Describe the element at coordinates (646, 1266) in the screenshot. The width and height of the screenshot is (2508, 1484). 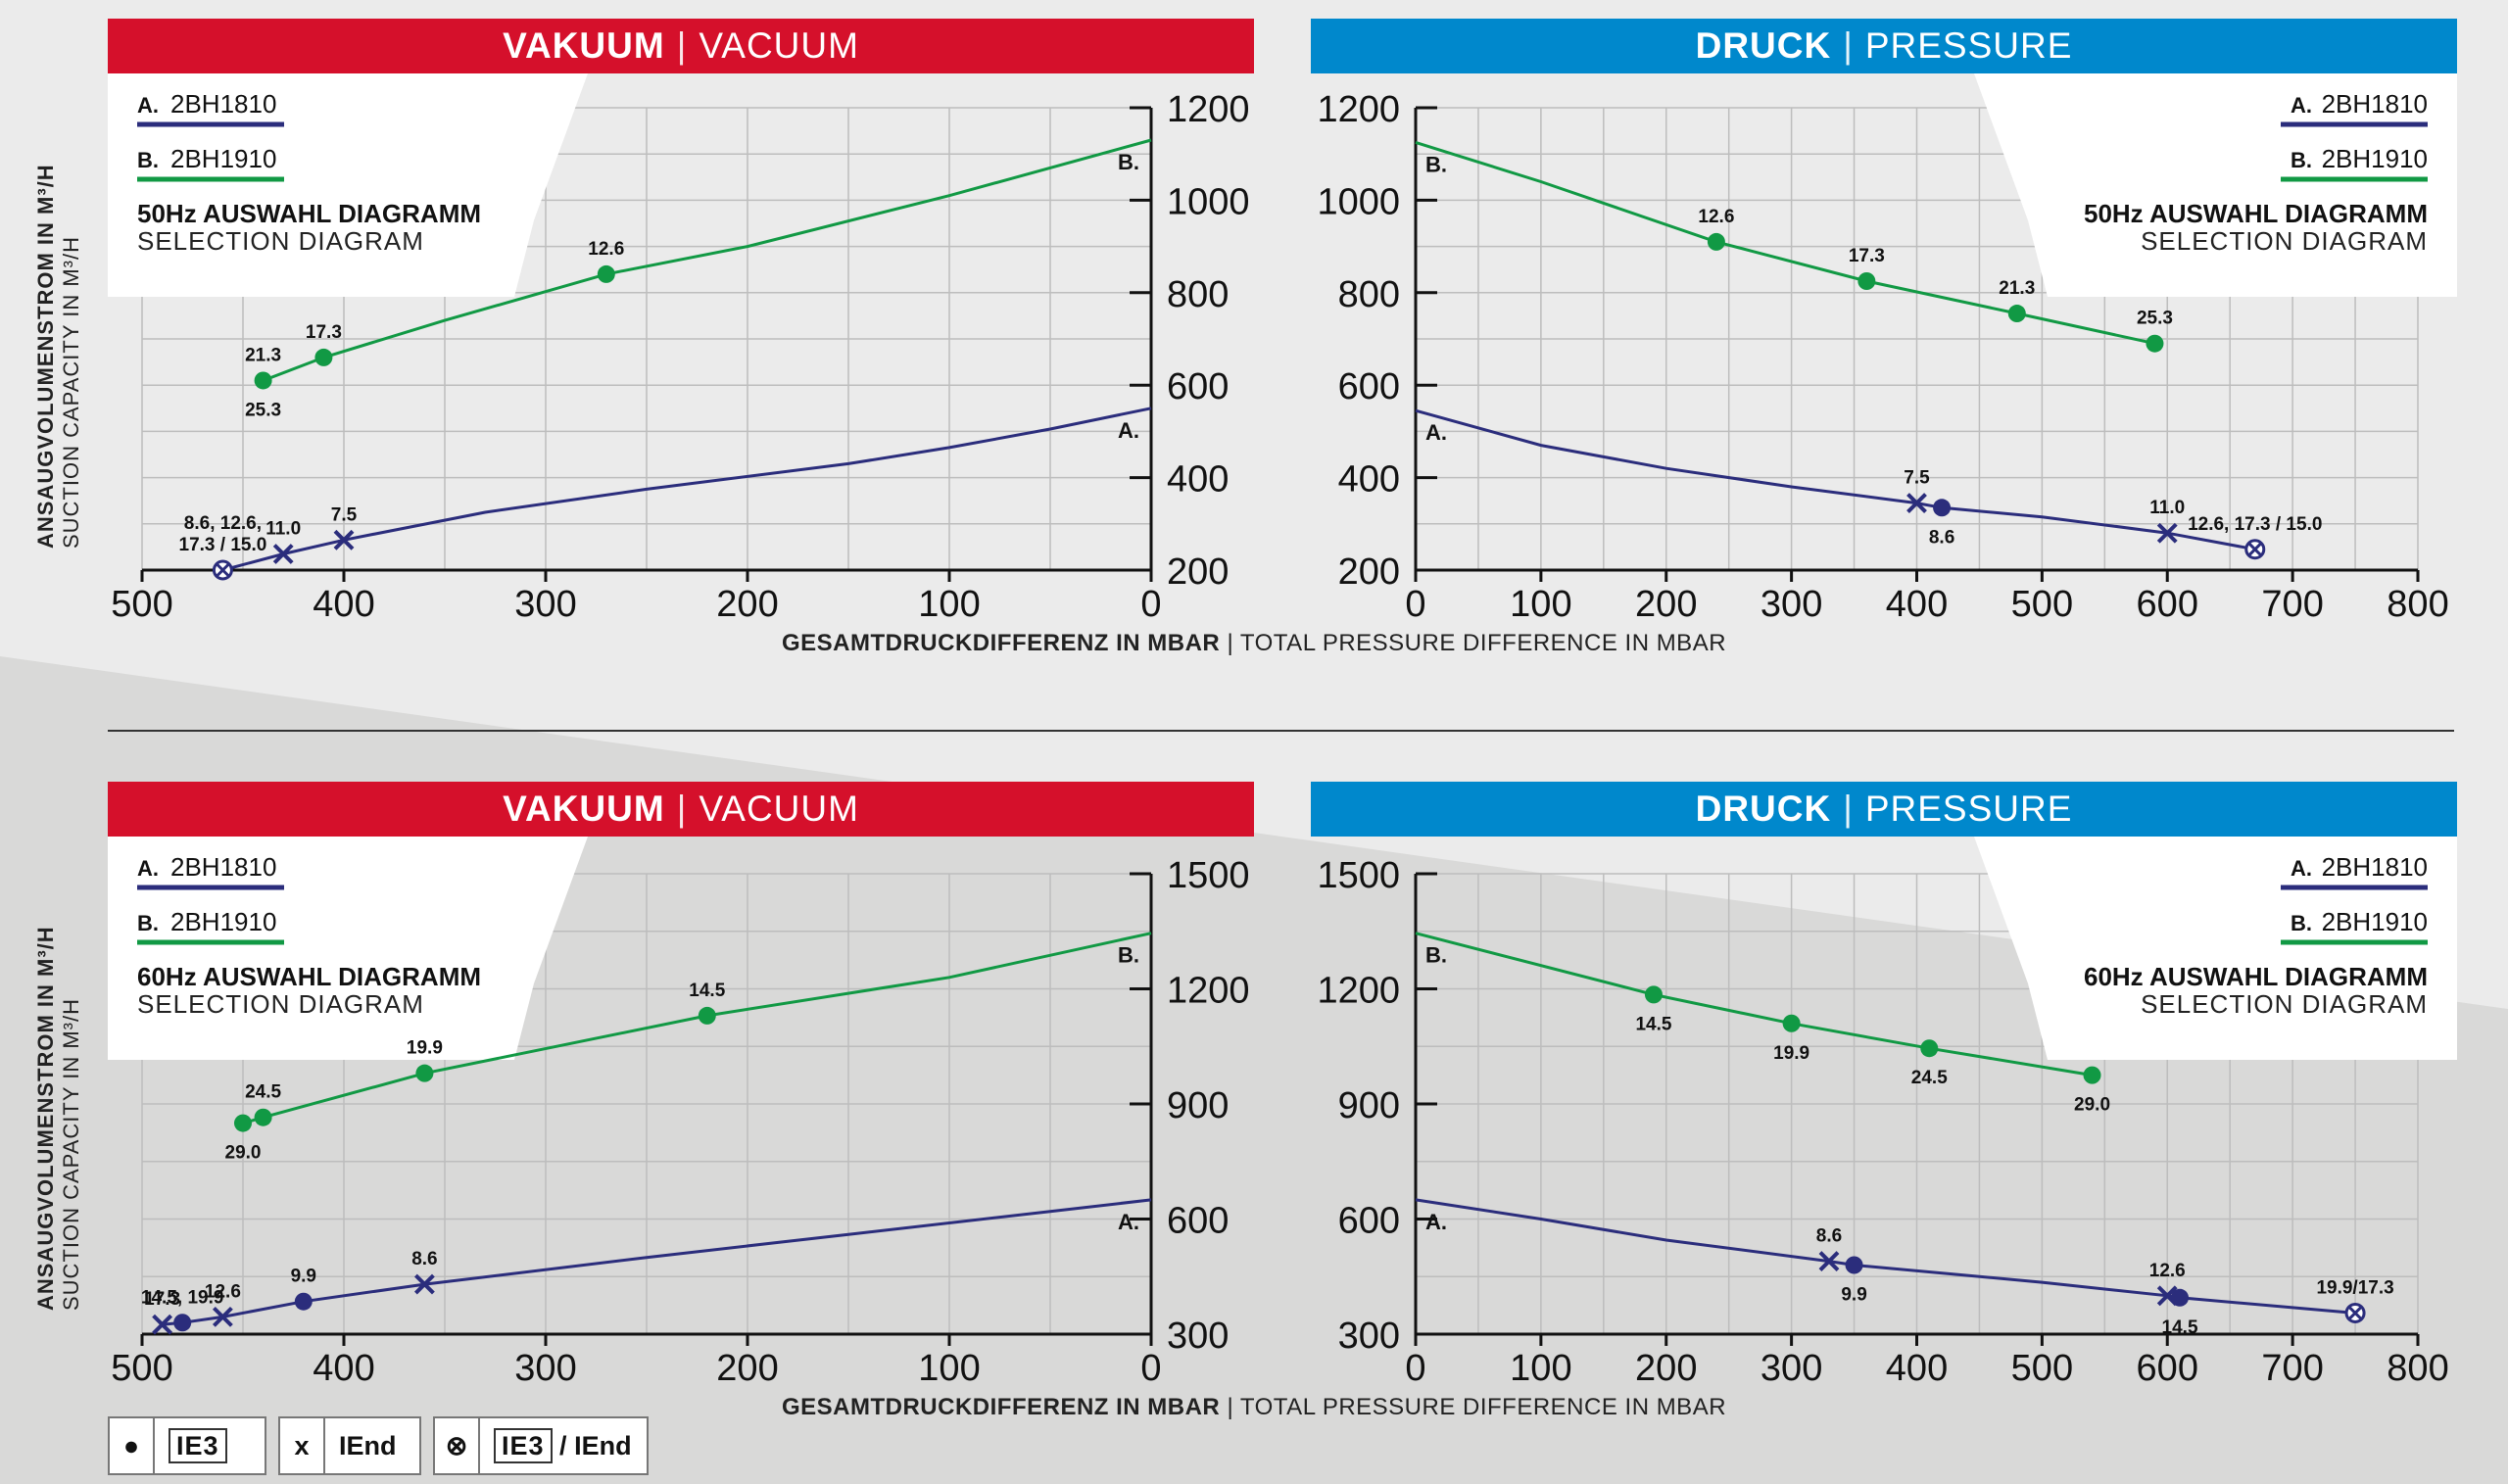
I see `series-A: A. 17.314.5, 19.912.6 9.9 8.6` at that location.